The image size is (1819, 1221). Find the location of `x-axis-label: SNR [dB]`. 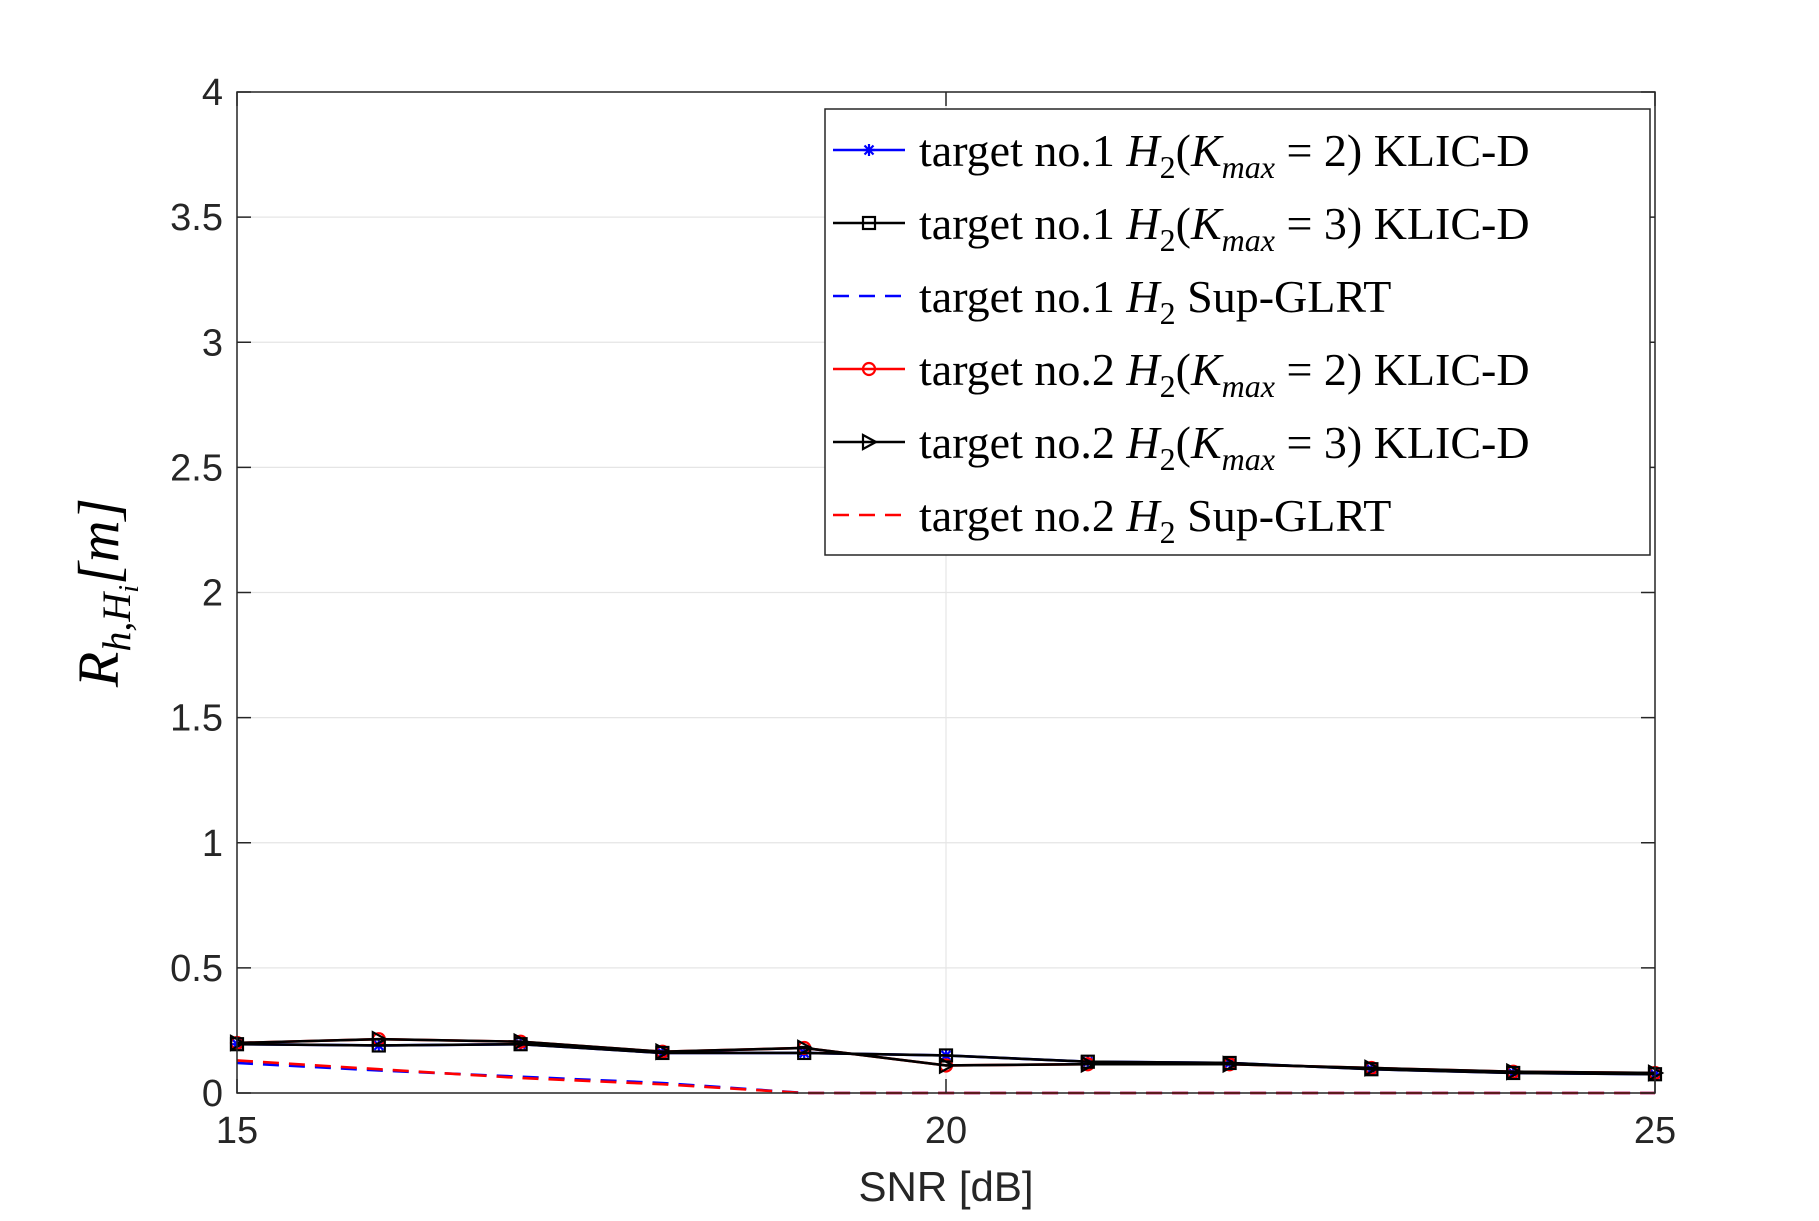

x-axis-label: SNR [dB] is located at coordinates (945, 1186).